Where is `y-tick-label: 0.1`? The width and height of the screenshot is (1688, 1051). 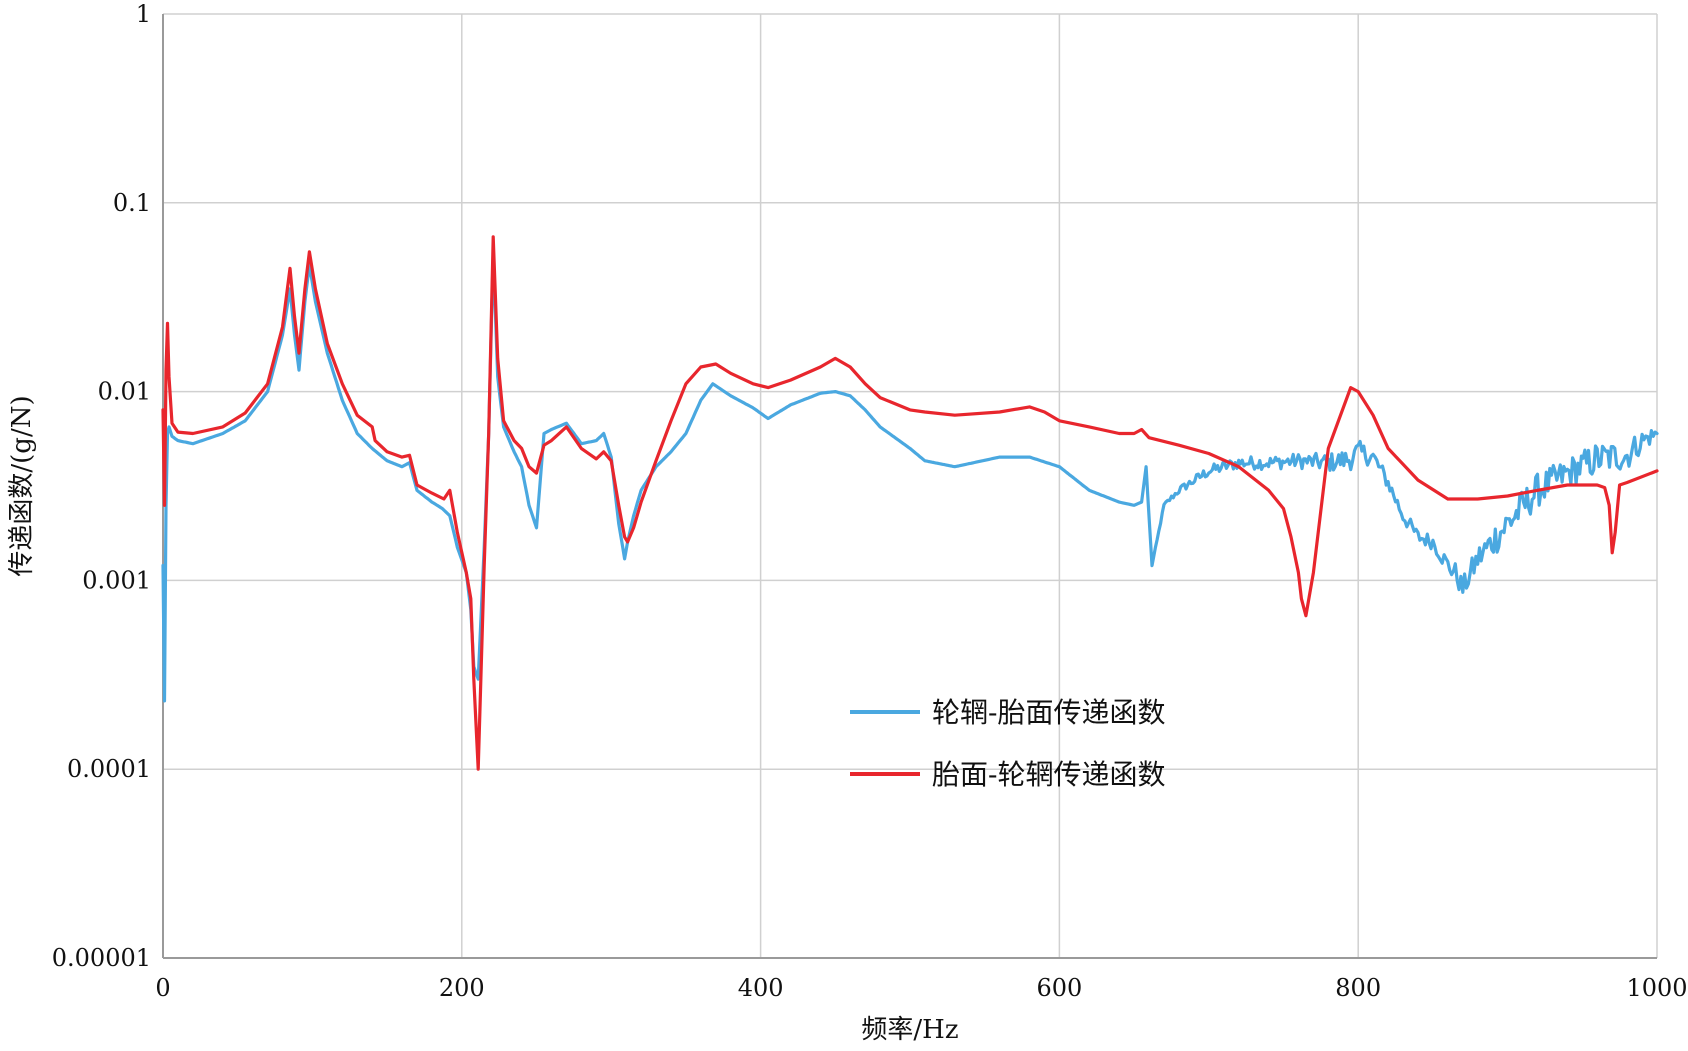
y-tick-label: 0.1 is located at coordinates (132, 203).